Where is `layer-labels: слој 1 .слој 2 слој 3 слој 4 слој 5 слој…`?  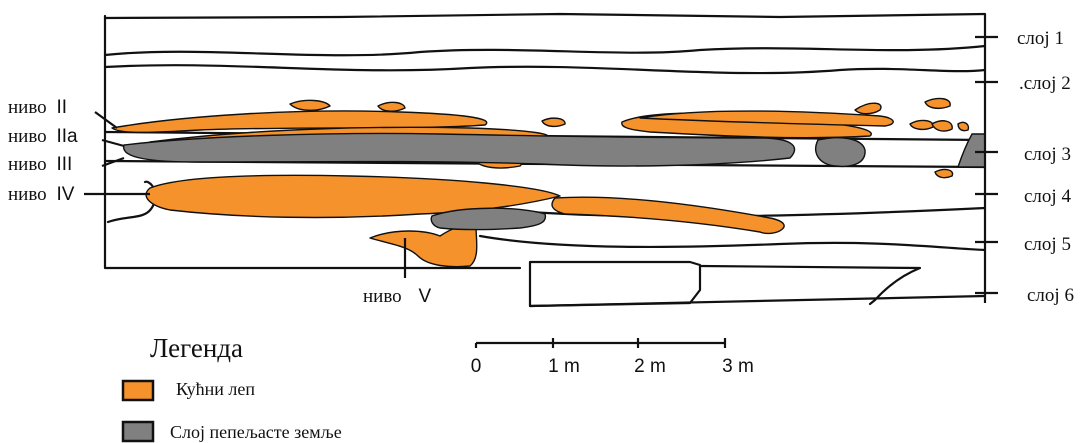 layer-labels: слој 1 .слој 2 слој 3 слој 4 слој 5 слој… is located at coordinates (1045, 167).